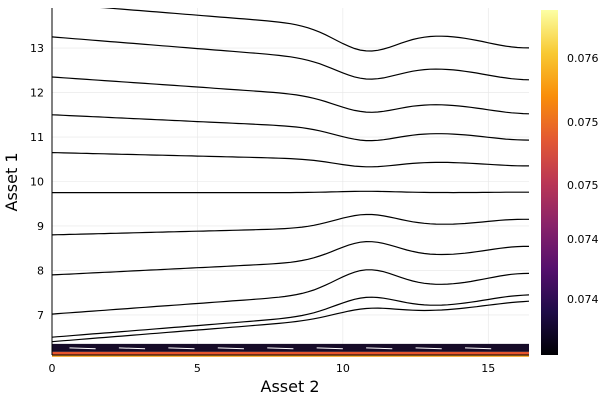  Describe the element at coordinates (549, 182) in the screenshot. I see `colorbar` at that location.